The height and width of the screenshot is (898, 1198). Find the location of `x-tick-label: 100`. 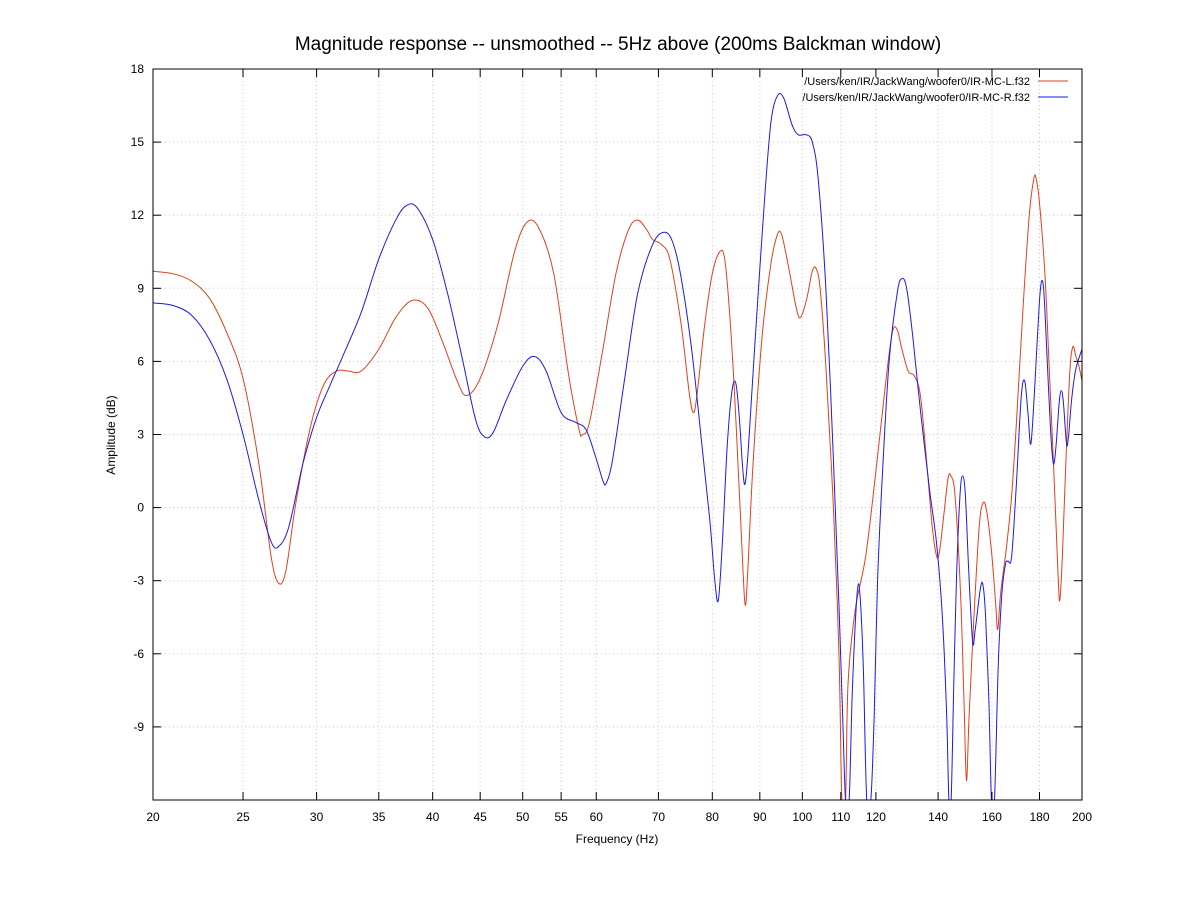

x-tick-label: 100 is located at coordinates (802, 817).